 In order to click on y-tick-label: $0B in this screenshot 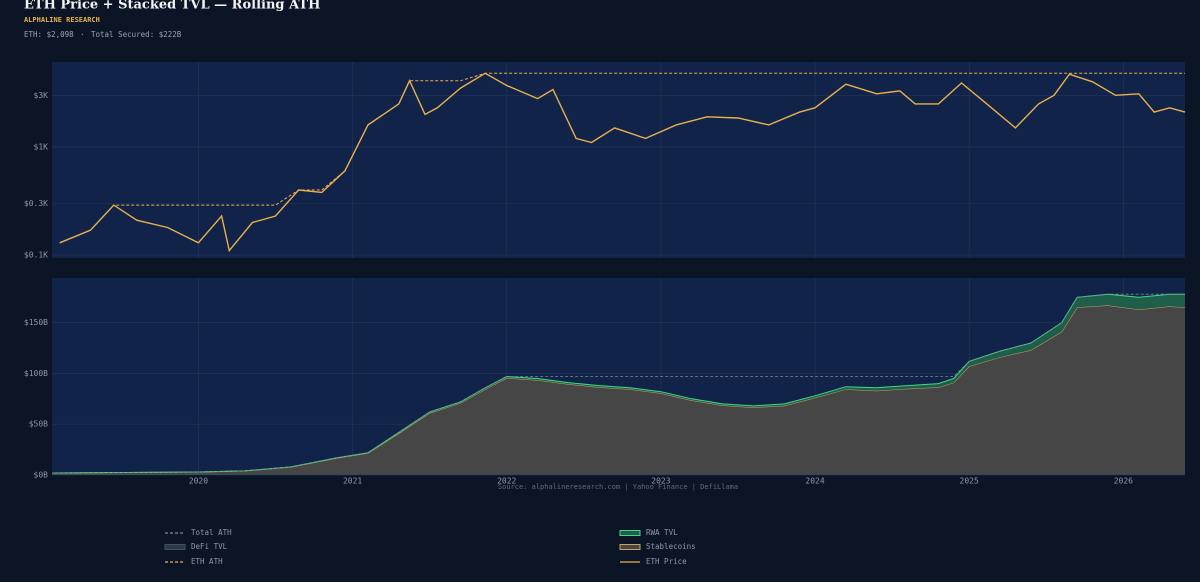, I will do `click(41, 475)`.